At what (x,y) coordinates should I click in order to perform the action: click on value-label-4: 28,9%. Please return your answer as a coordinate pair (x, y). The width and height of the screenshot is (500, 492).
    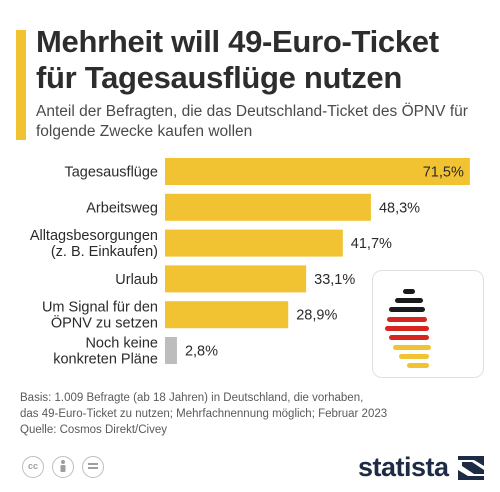
    Looking at the image, I should click on (316, 316).